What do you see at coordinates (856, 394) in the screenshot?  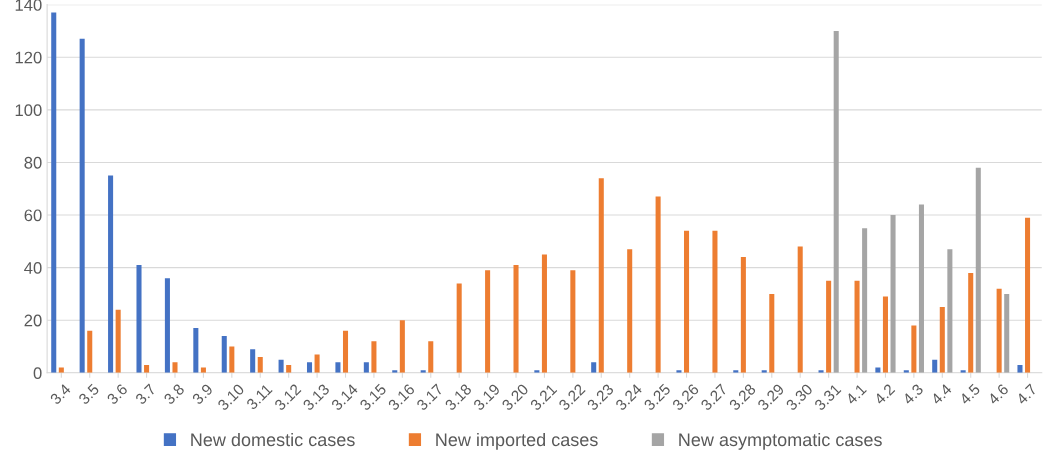 I see `x-tick-label: 4.1` at bounding box center [856, 394].